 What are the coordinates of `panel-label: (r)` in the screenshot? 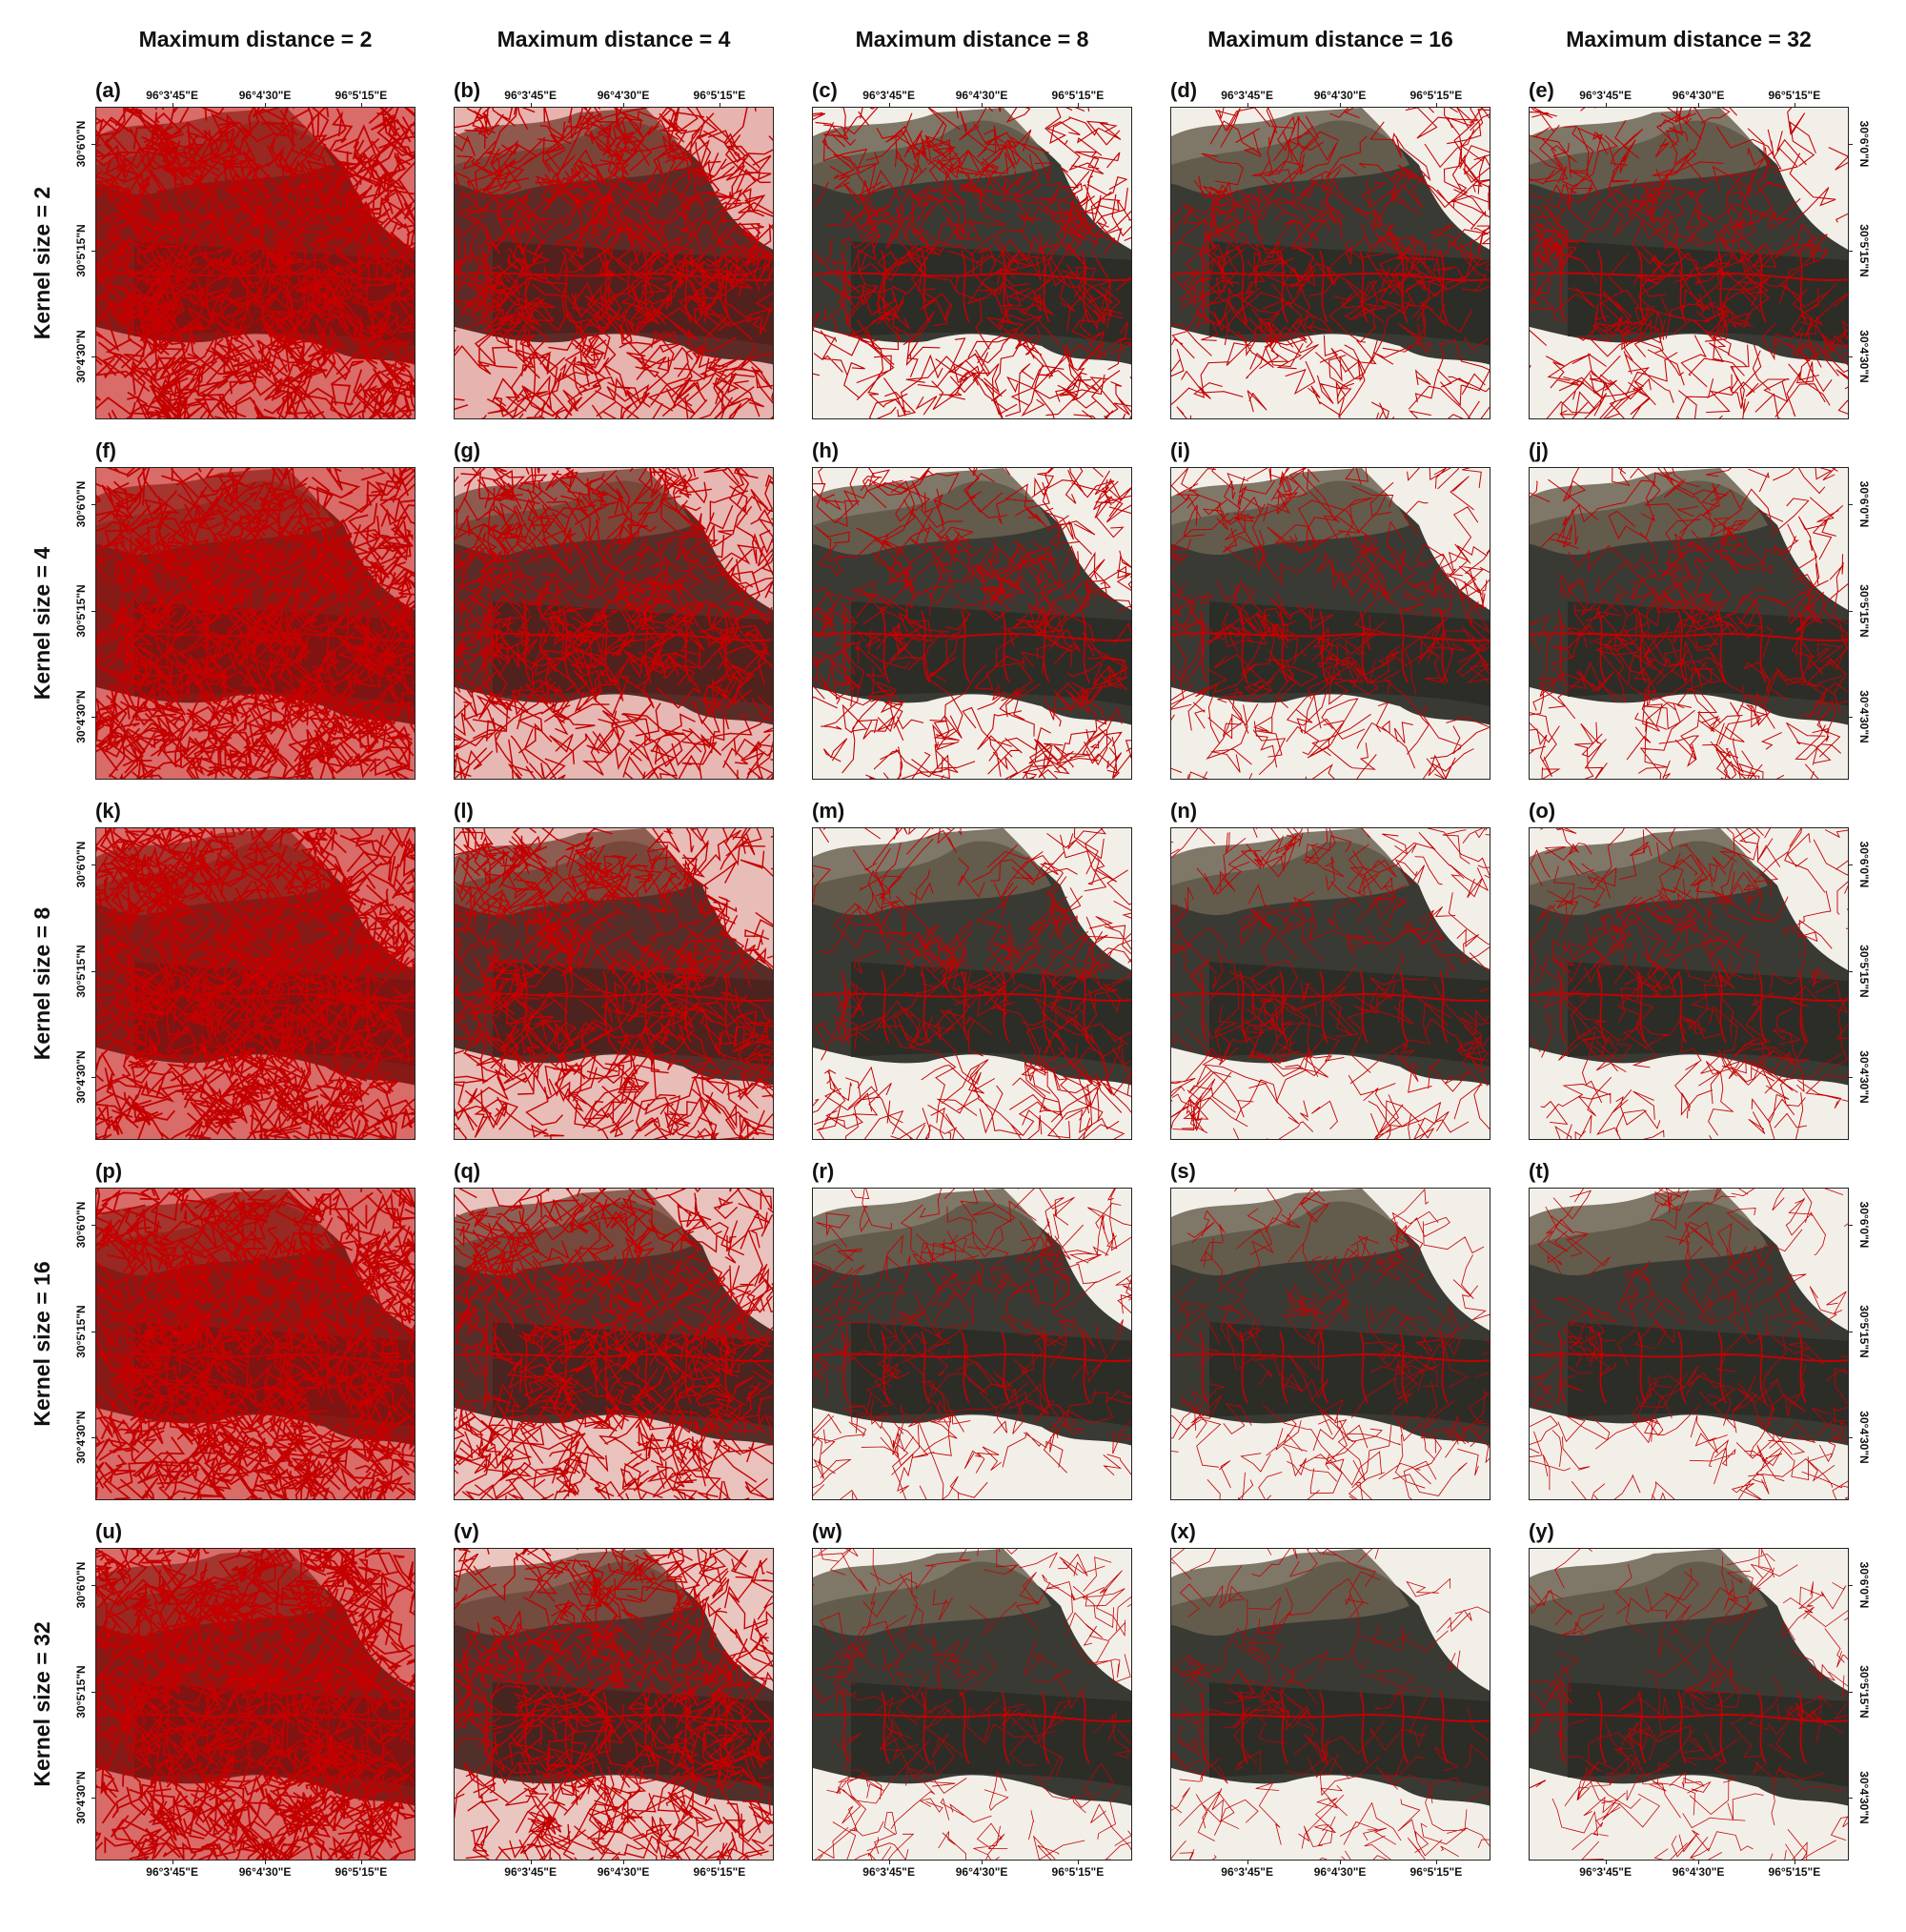 It's located at (824, 1171).